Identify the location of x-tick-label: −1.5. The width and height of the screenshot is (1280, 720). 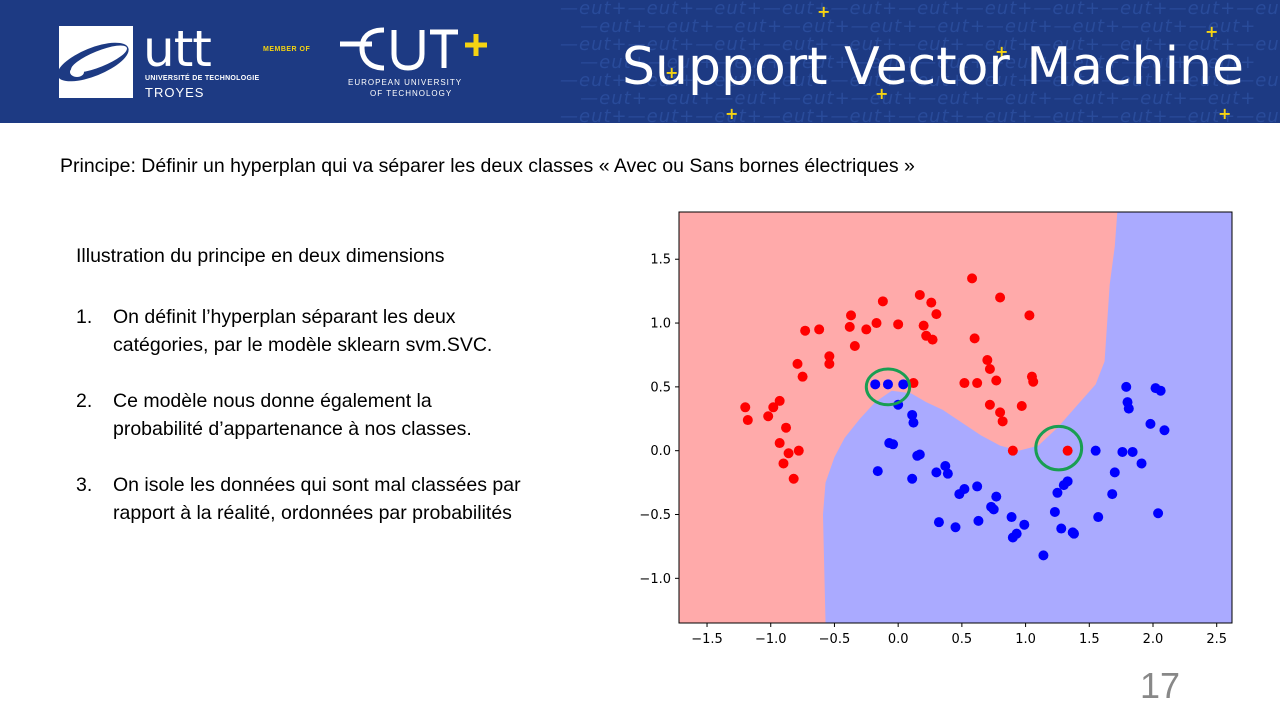
(707, 639).